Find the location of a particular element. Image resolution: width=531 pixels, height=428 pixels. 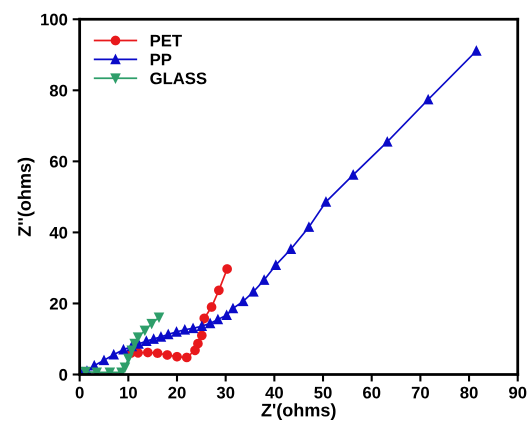

x-tick-label: 50 is located at coordinates (323, 392).